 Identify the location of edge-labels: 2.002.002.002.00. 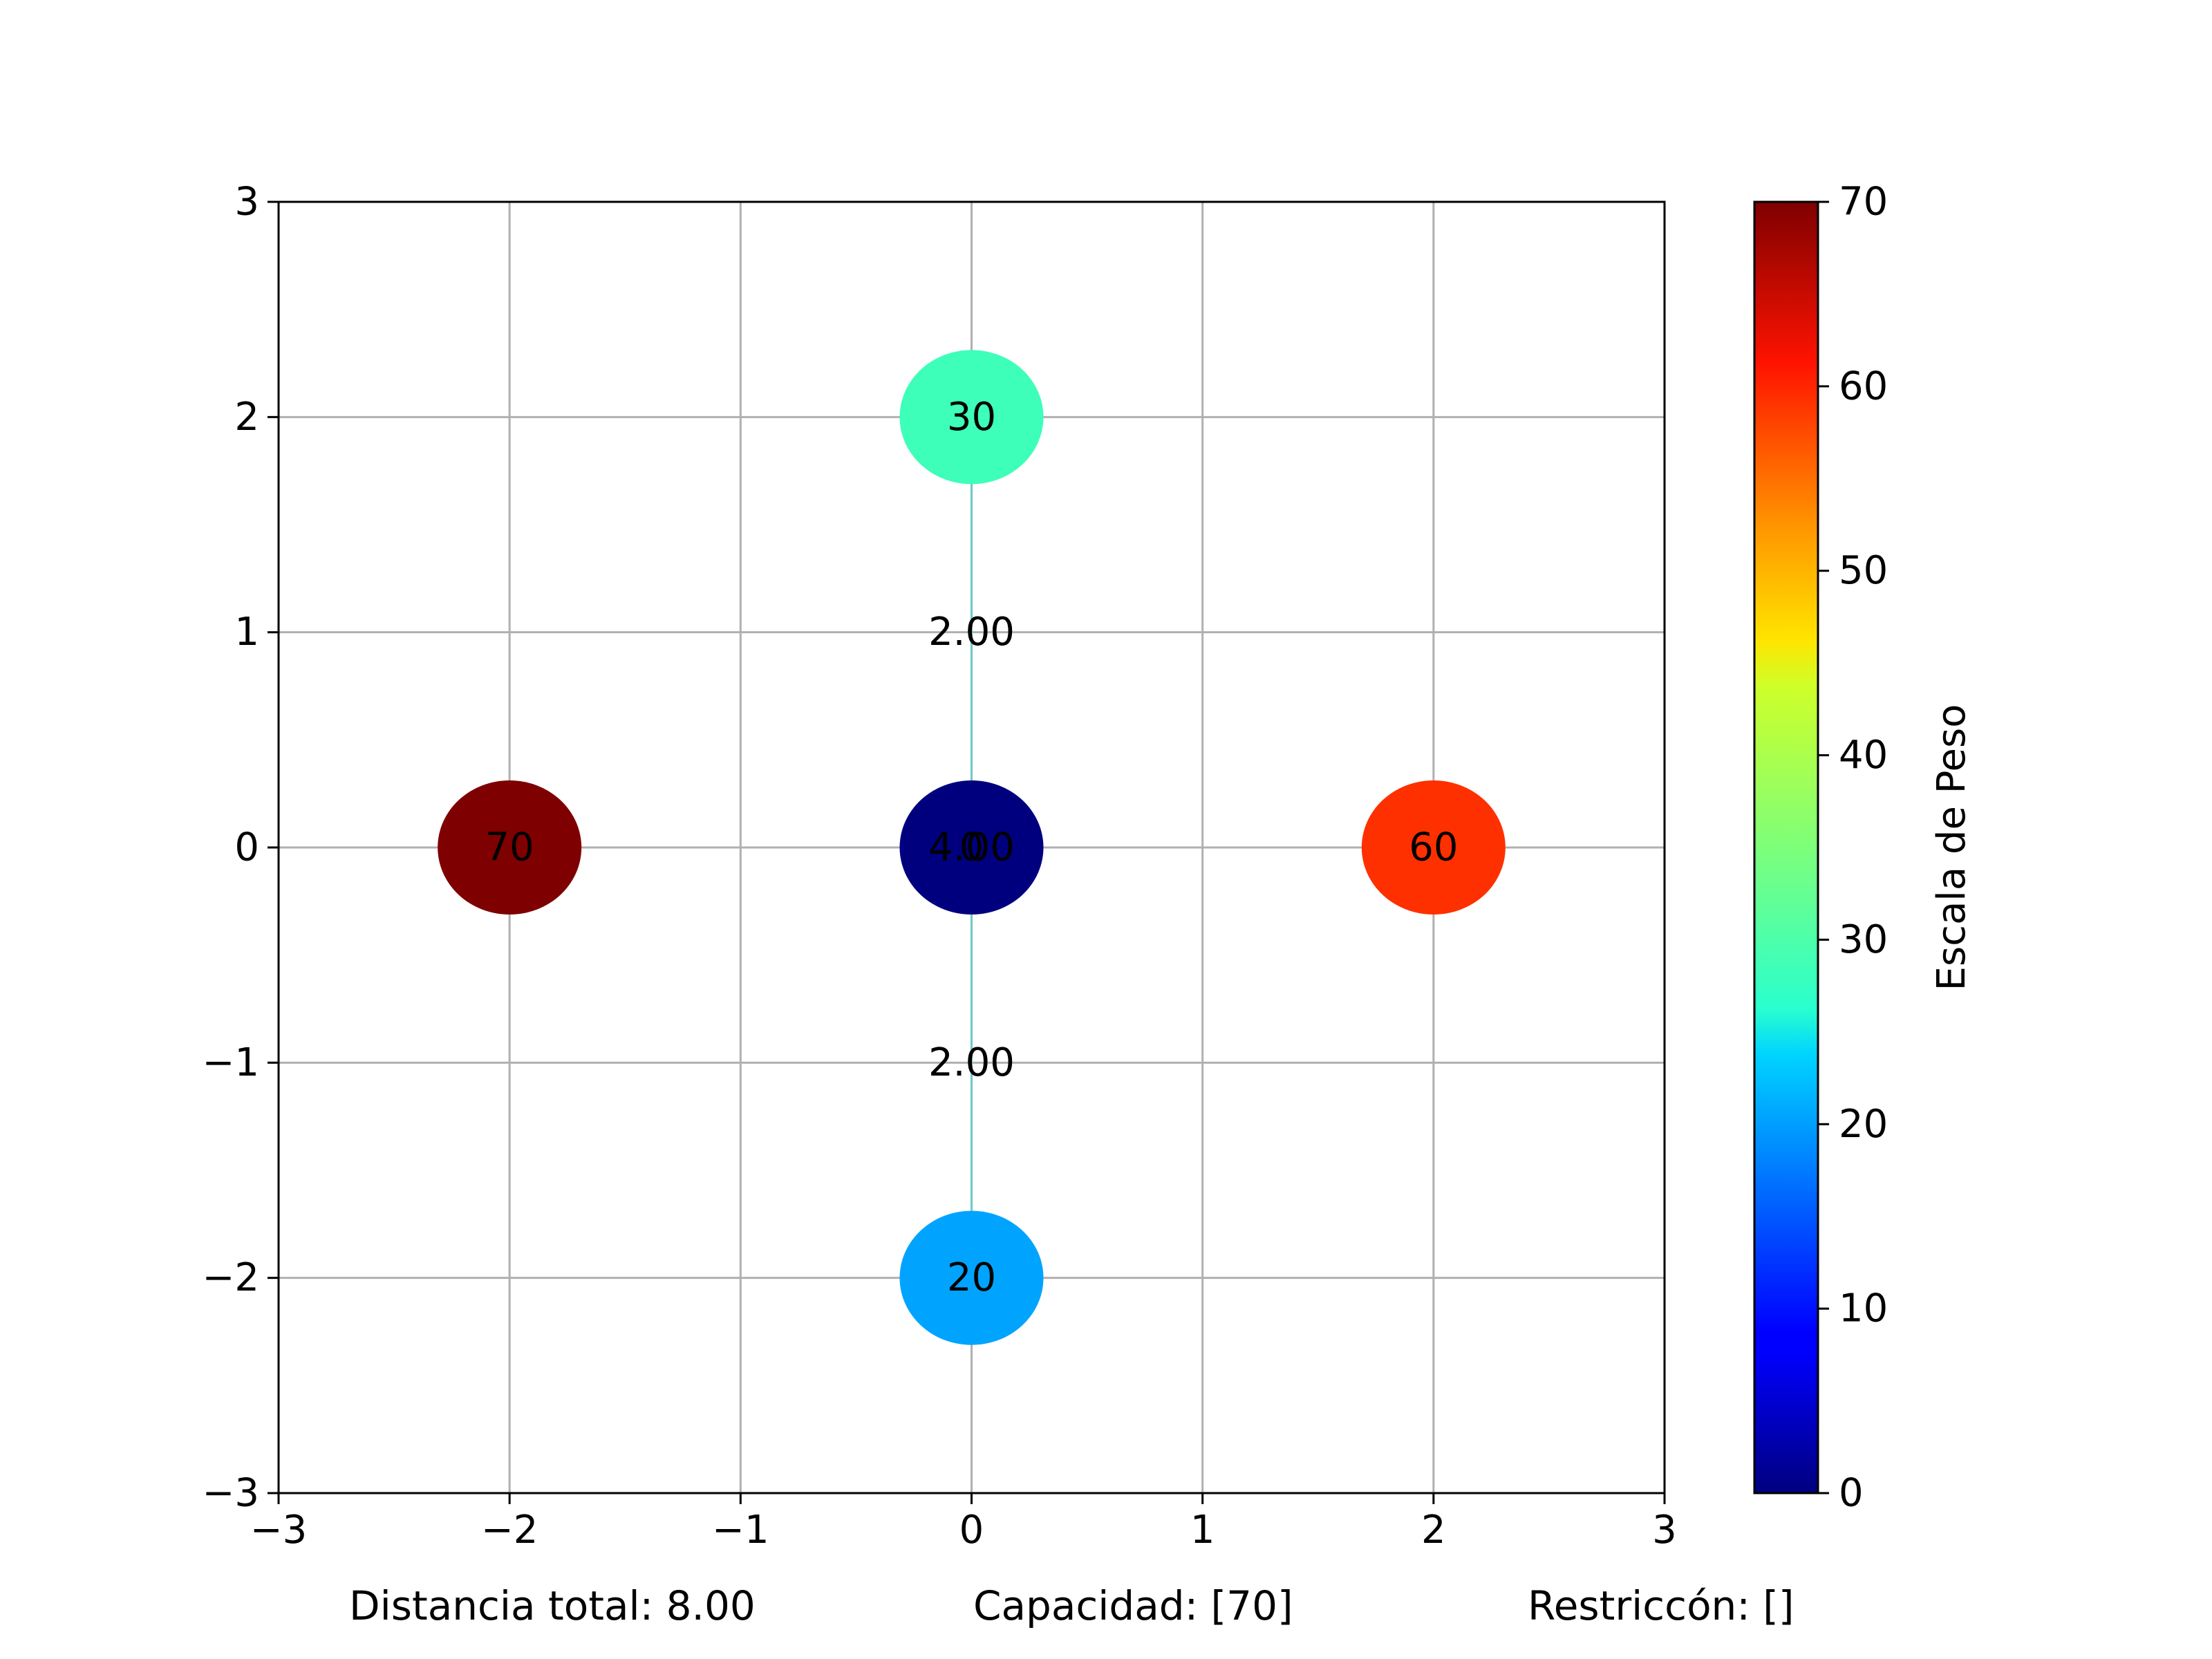
(971, 847).